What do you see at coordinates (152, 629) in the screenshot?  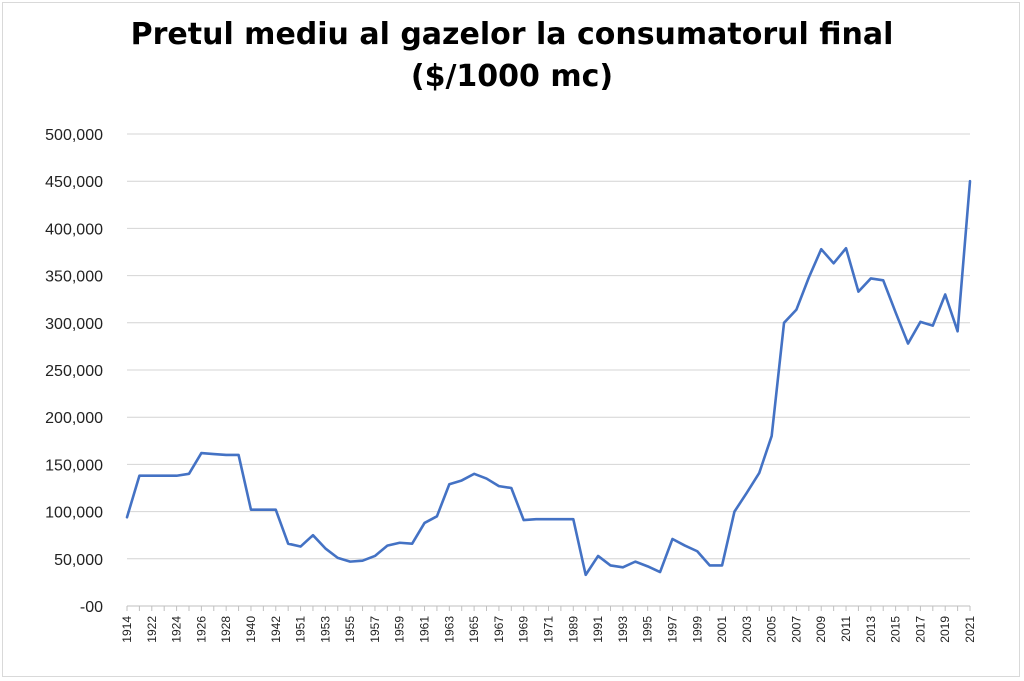 I see `x-tick-label: 1922` at bounding box center [152, 629].